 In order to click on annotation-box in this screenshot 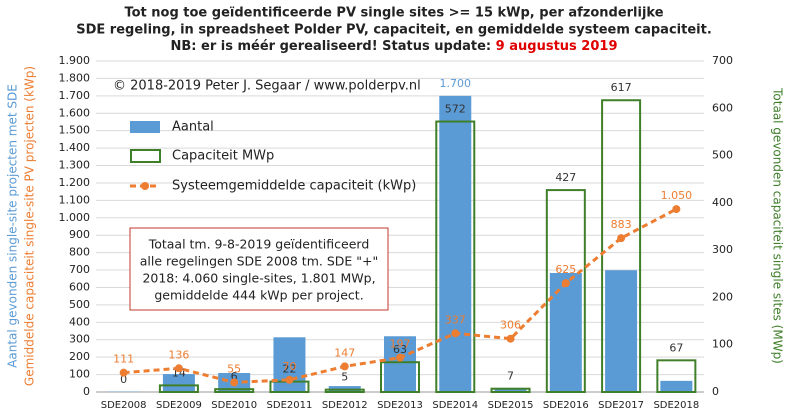, I will do `click(259, 269)`.